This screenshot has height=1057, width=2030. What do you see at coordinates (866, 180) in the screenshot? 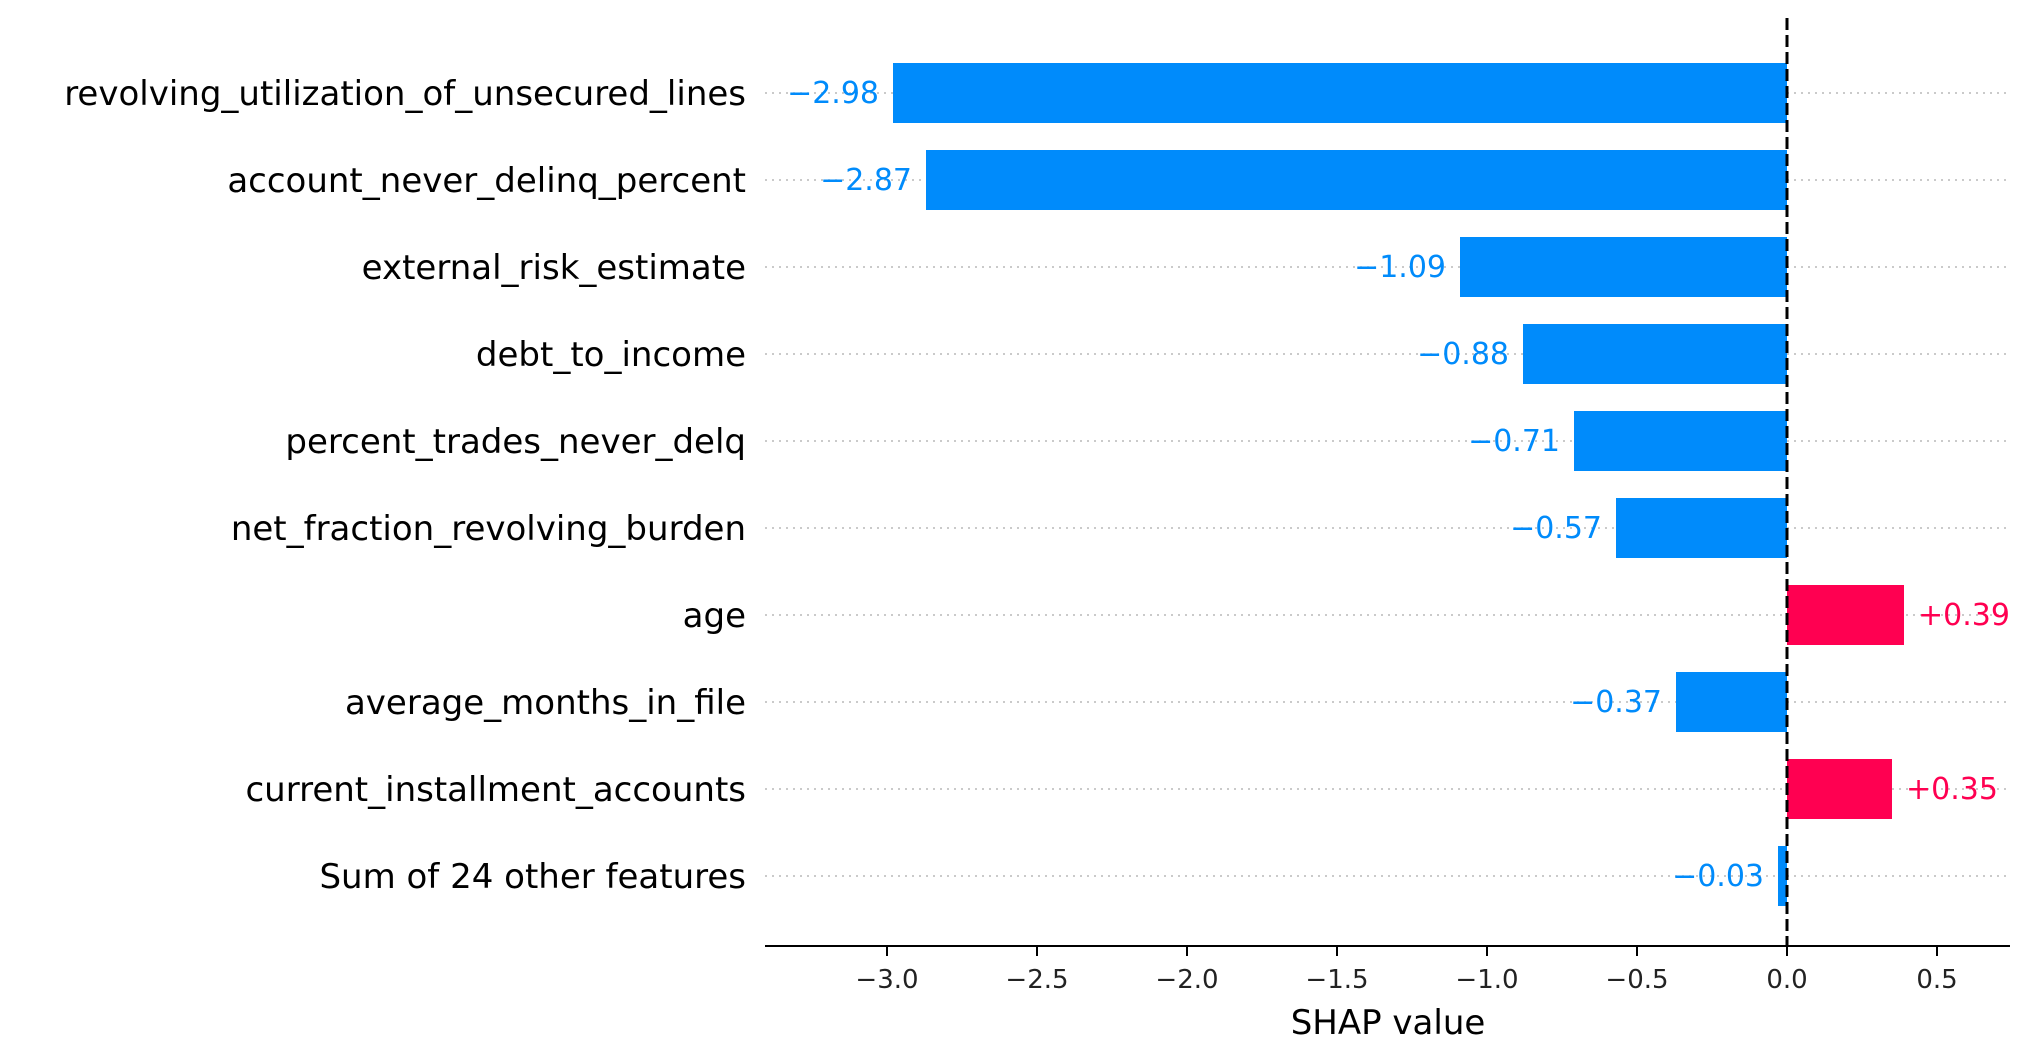
I see `value-label: −2.87` at bounding box center [866, 180].